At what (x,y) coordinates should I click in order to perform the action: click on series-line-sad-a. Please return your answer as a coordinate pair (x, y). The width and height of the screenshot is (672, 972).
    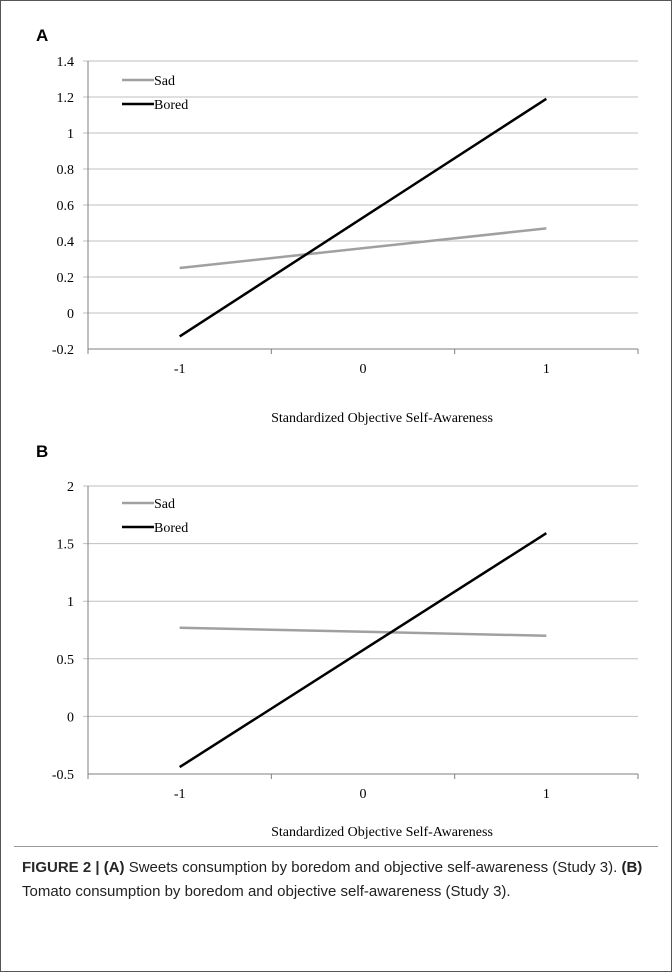
    Looking at the image, I should click on (363, 248).